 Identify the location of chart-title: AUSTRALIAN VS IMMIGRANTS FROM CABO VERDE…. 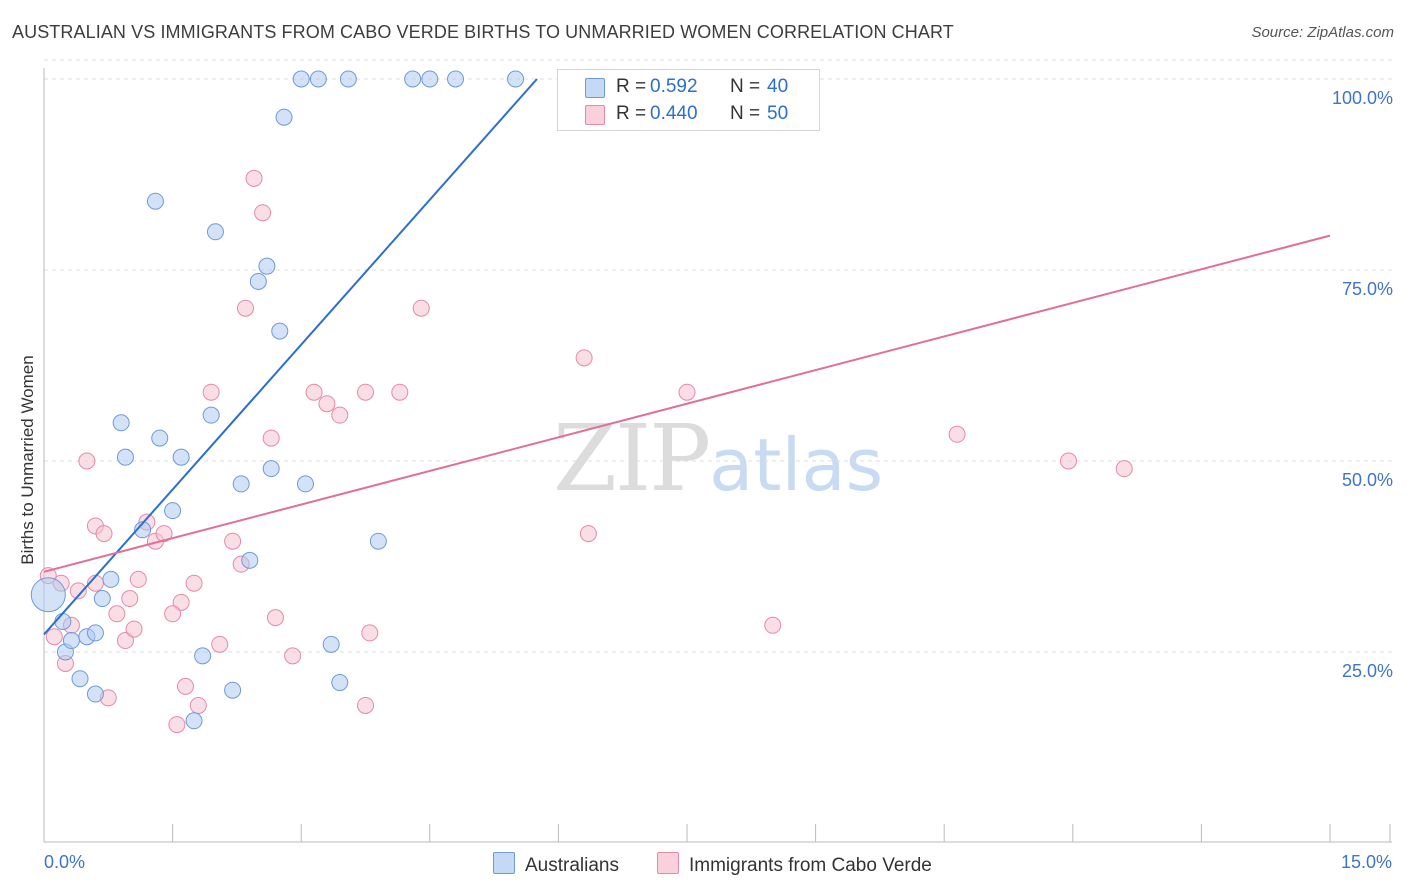
(483, 32).